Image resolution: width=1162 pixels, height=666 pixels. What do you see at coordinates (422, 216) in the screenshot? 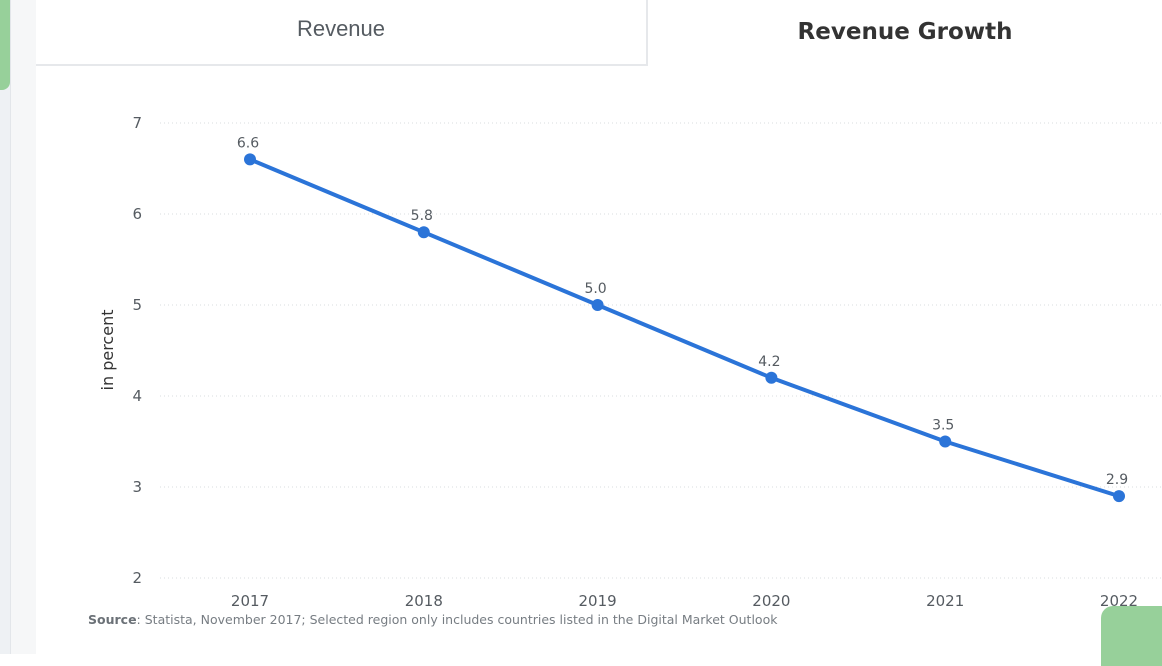
I see `data-label: 5.8` at bounding box center [422, 216].